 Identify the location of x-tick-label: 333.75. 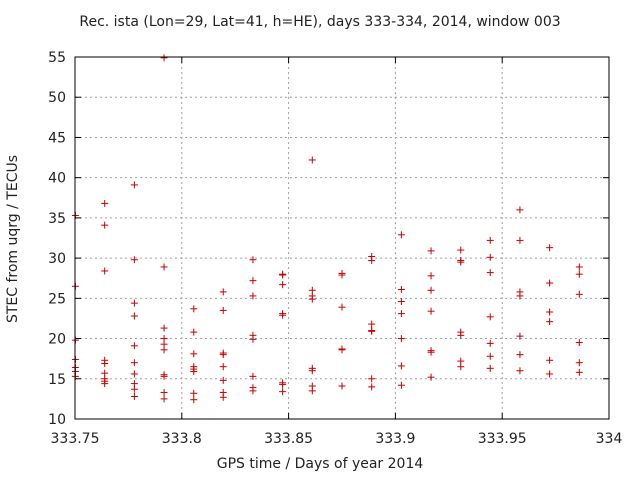
(75, 439).